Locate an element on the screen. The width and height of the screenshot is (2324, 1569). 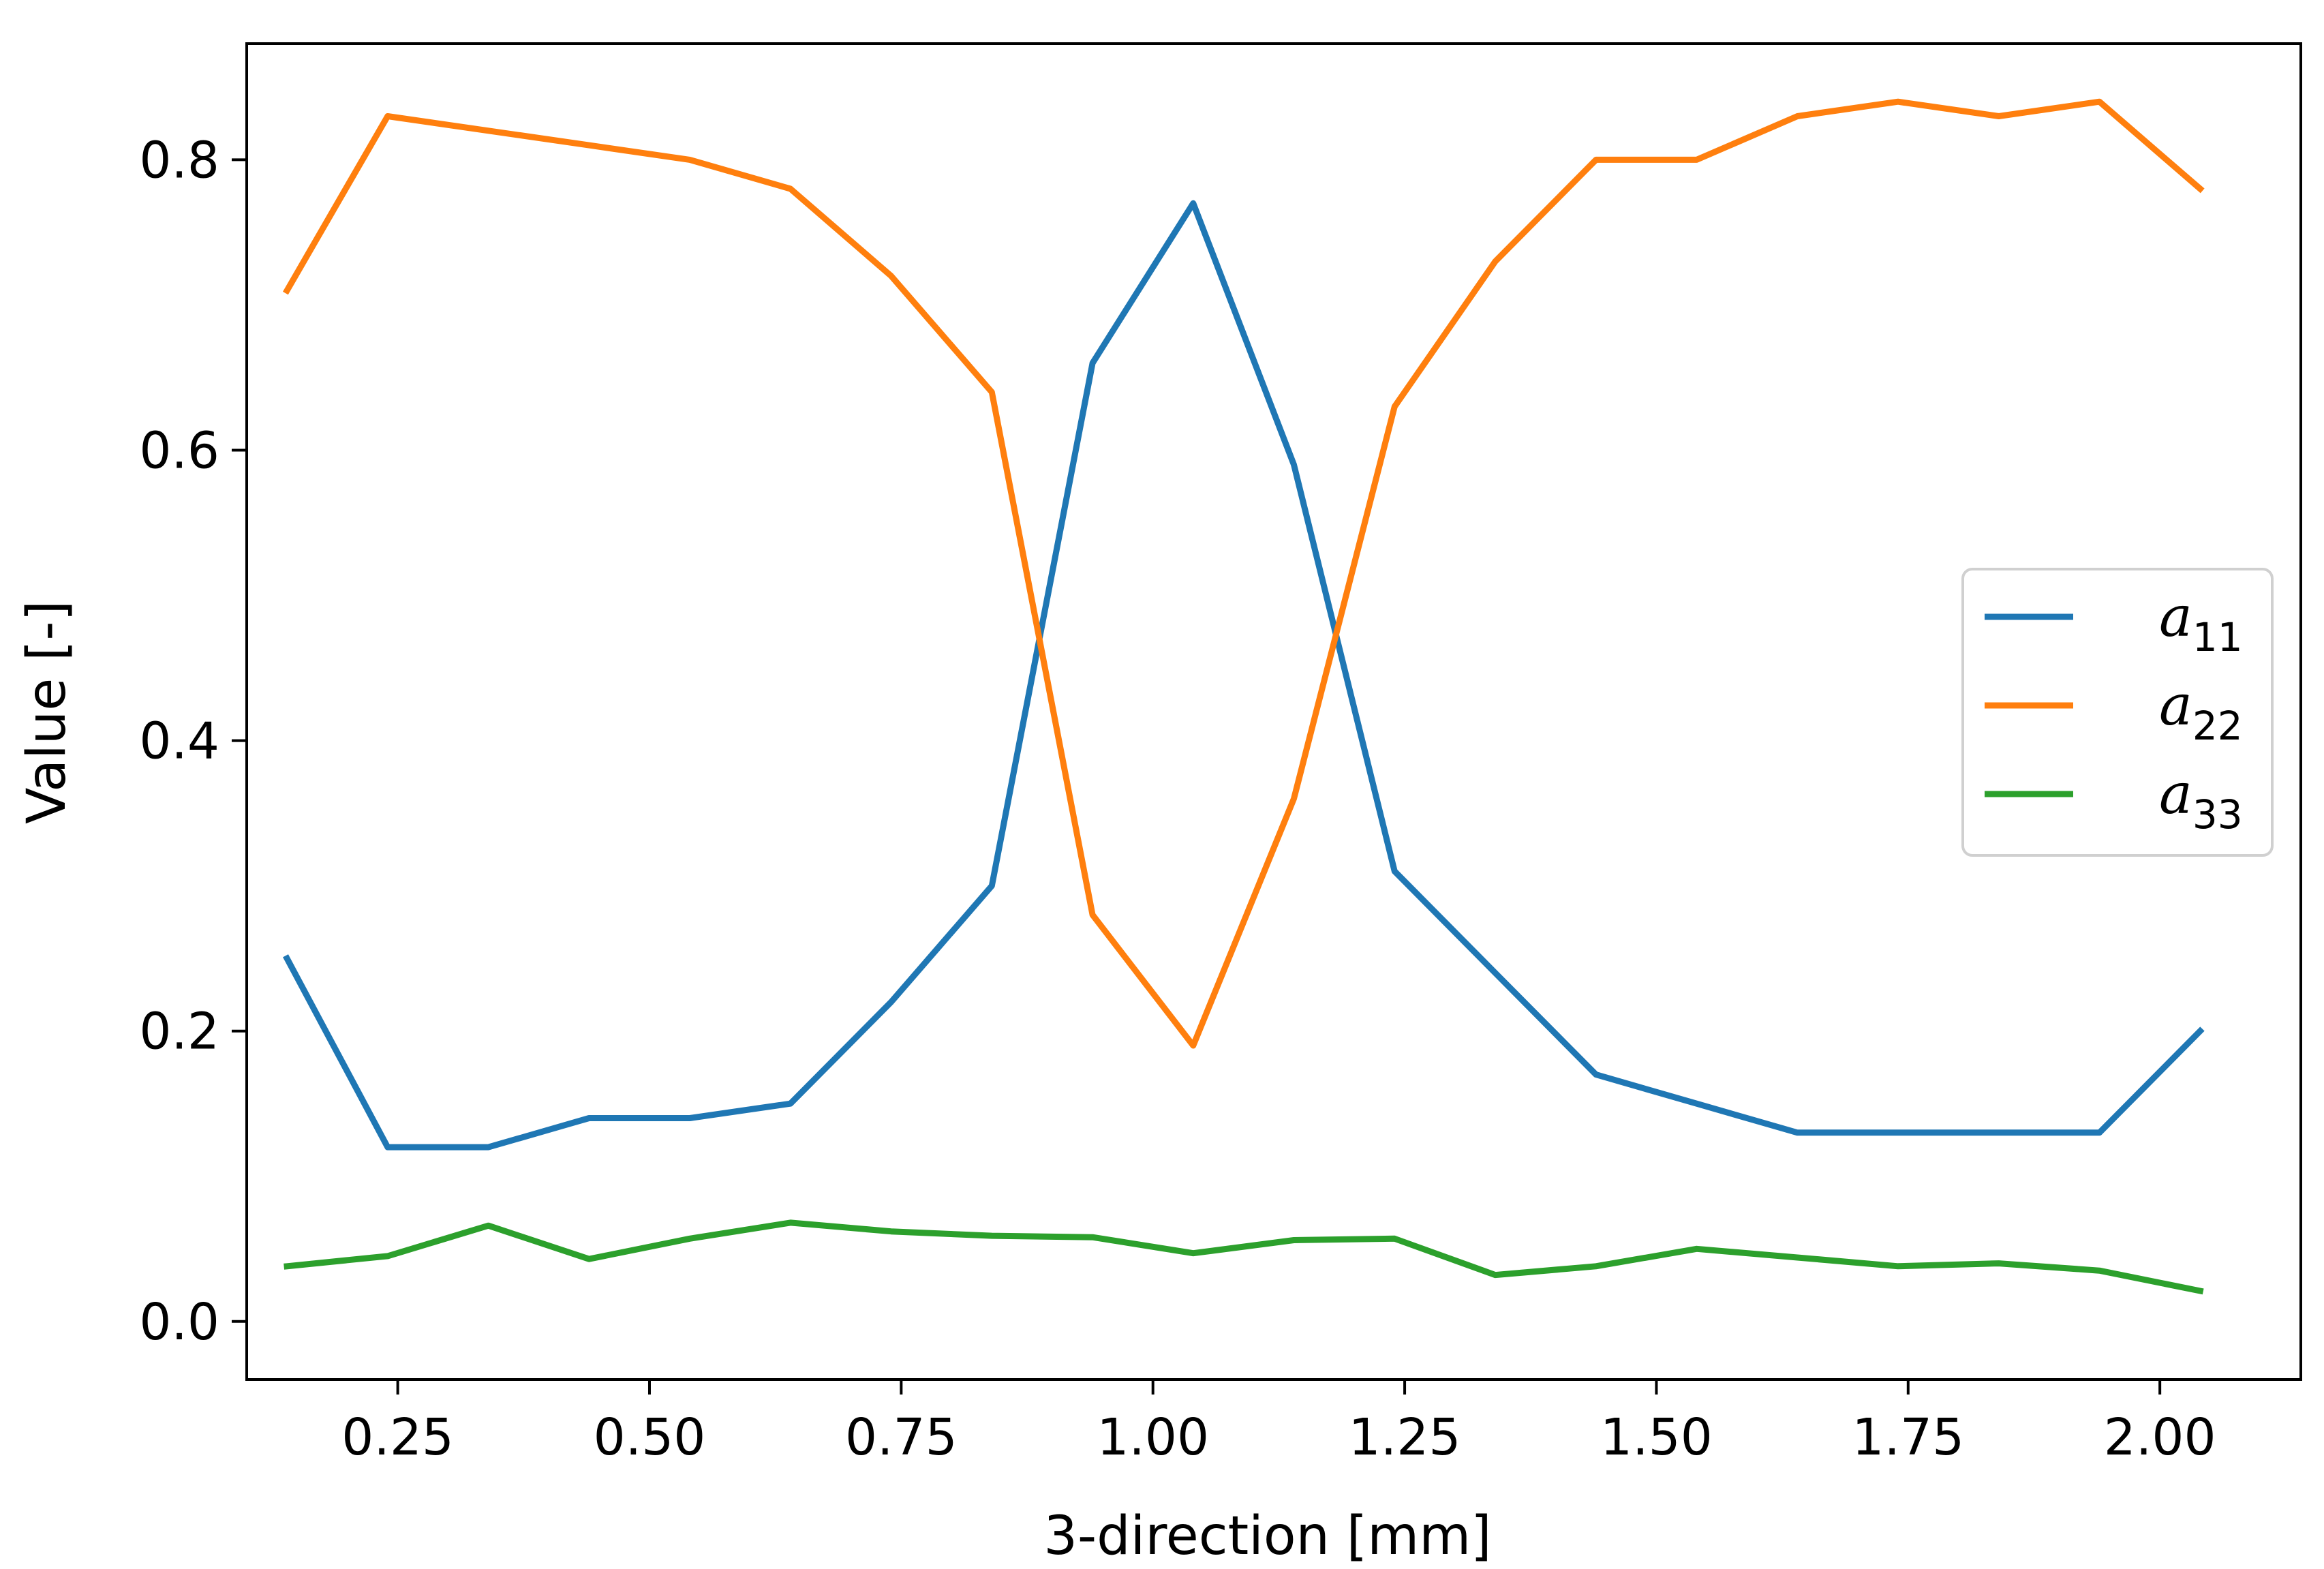
legend-subscript: 33 is located at coordinates (2217, 814).